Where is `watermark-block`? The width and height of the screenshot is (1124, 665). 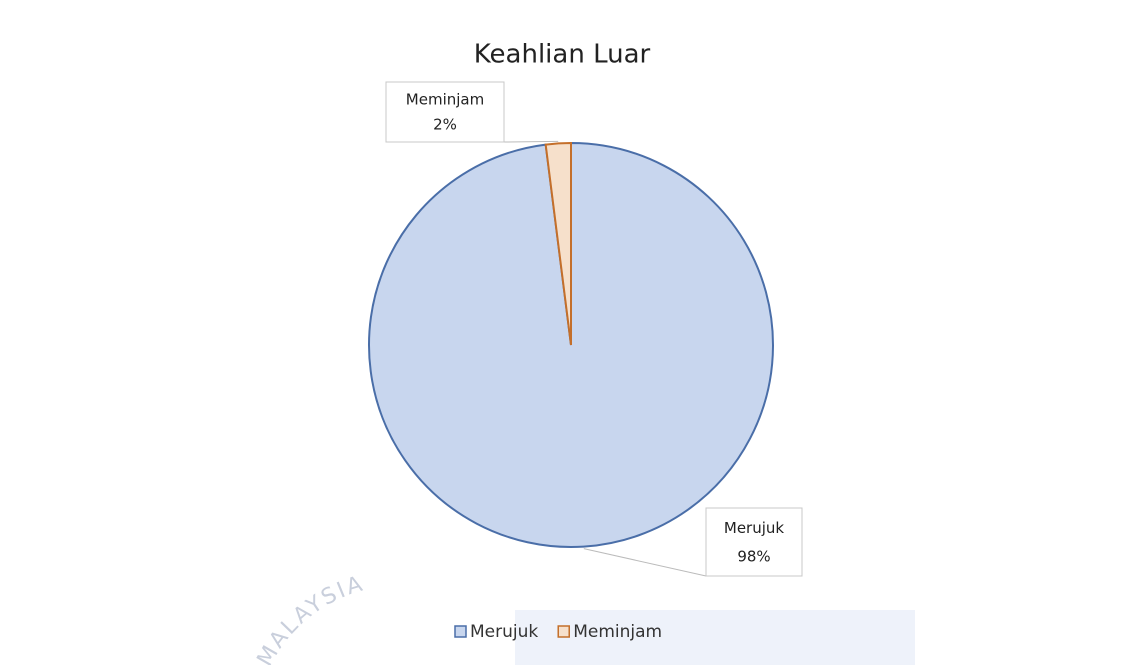 watermark-block is located at coordinates (715, 637).